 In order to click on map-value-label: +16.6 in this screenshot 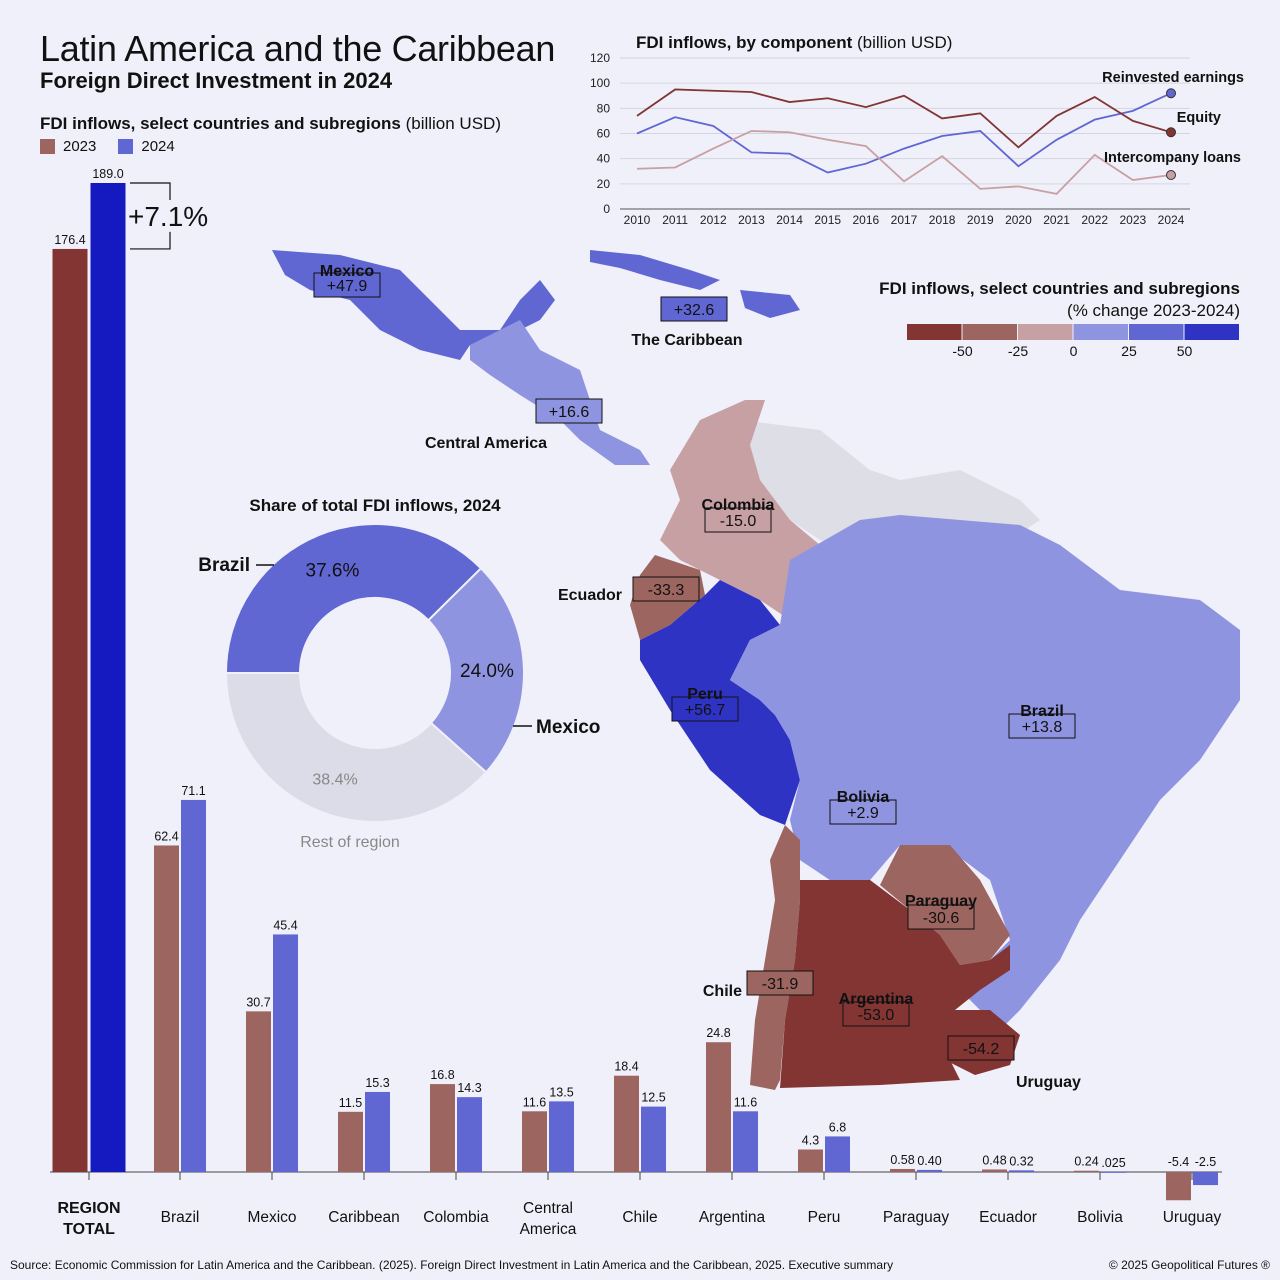, I will do `click(569, 412)`.